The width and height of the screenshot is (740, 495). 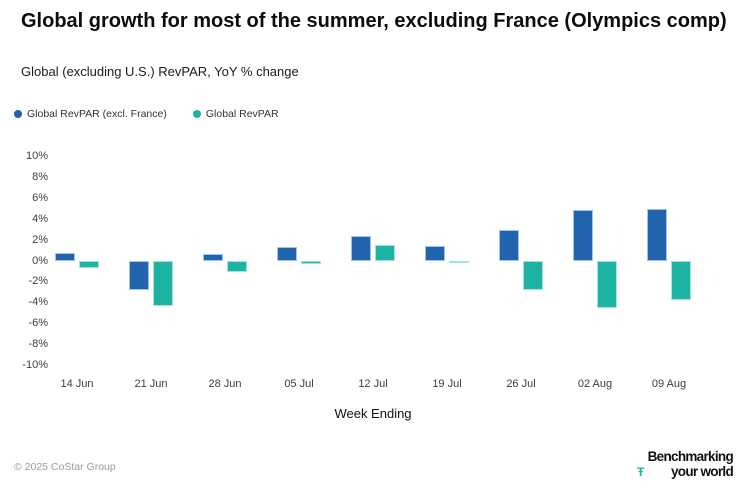 What do you see at coordinates (36, 156) in the screenshot?
I see `y-axis-tick-label: 10%` at bounding box center [36, 156].